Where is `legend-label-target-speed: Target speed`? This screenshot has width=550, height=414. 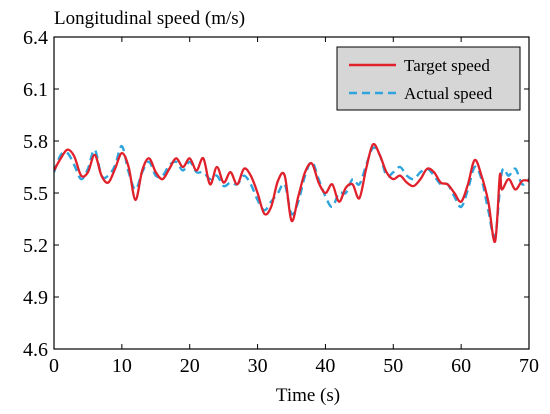
legend-label-target-speed: Target speed is located at coordinates (447, 65).